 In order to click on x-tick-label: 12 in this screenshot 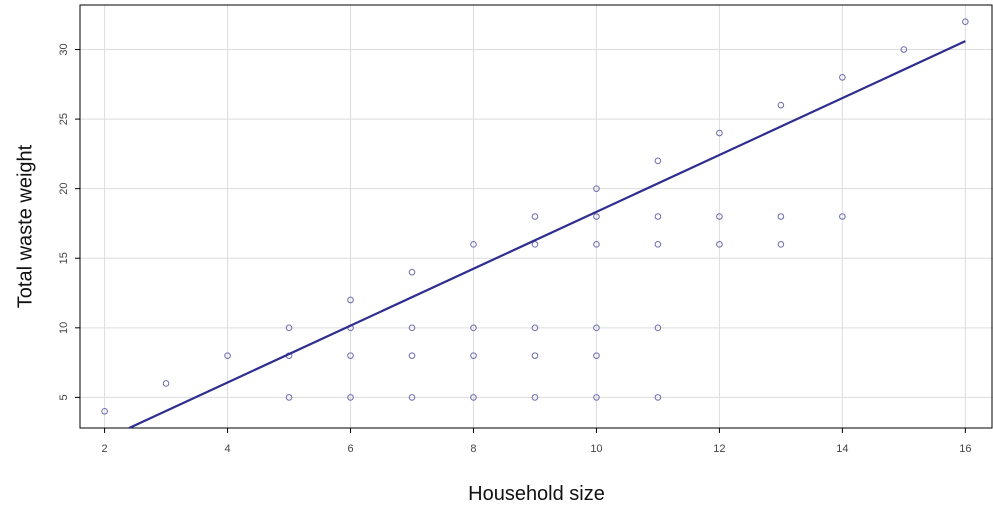, I will do `click(719, 449)`.